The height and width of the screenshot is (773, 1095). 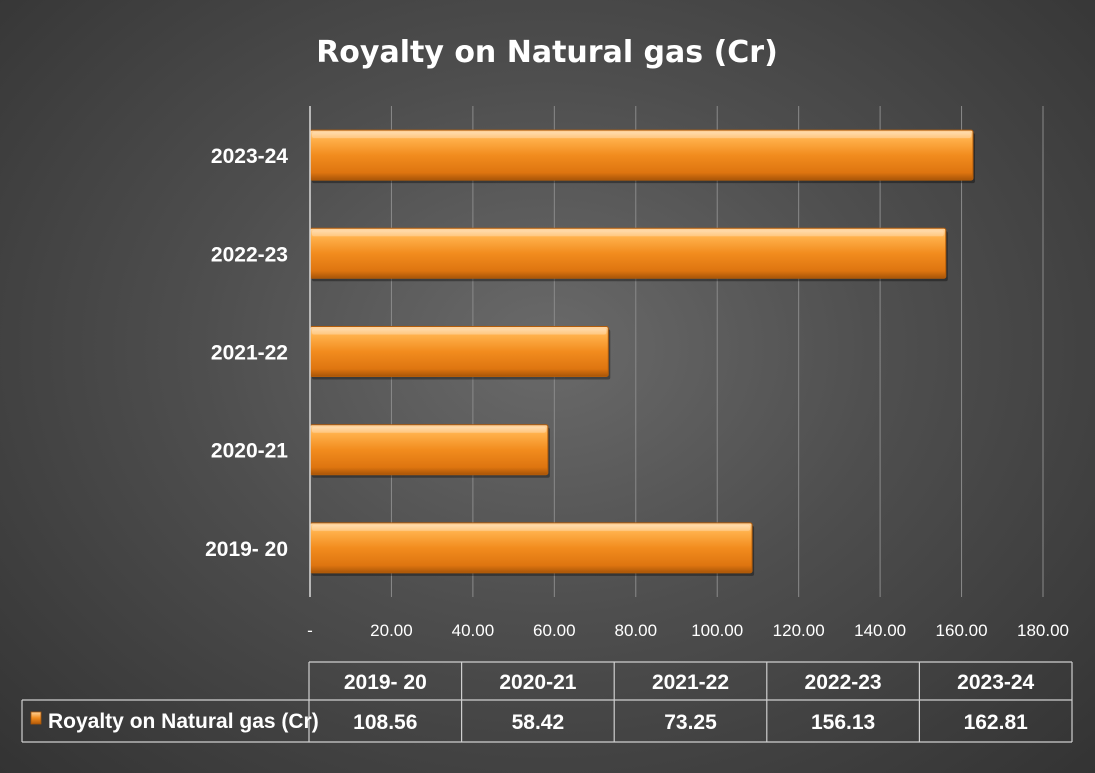 What do you see at coordinates (995, 682) in the screenshot?
I see `table-header-cell: 2023-24` at bounding box center [995, 682].